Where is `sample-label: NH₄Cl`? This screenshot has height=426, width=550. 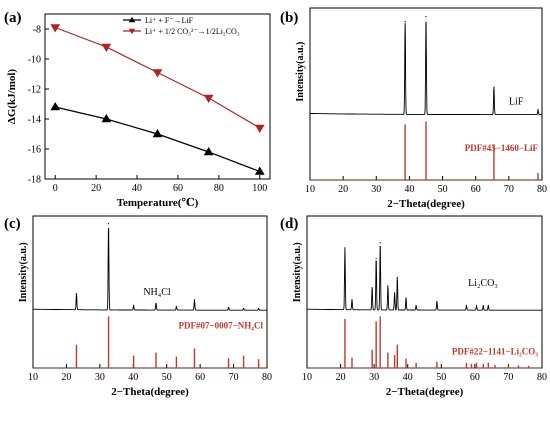
sample-label: NH₄Cl is located at coordinates (157, 292).